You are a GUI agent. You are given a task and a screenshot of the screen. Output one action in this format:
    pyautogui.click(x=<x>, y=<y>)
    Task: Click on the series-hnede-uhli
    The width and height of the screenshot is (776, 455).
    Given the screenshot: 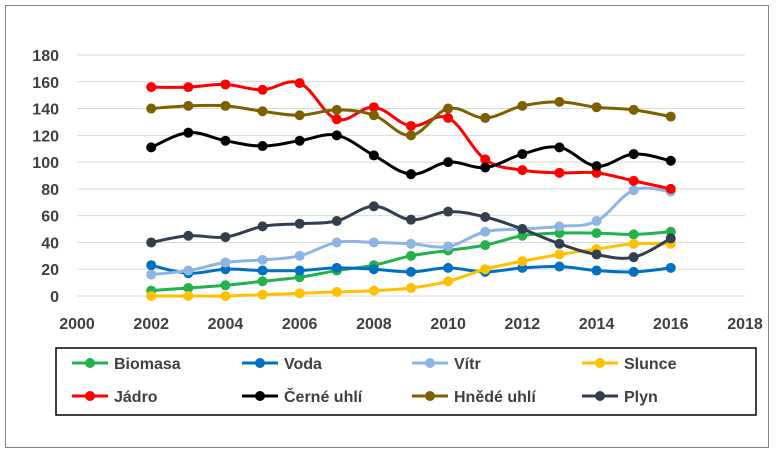 What is the action you would take?
    pyautogui.click(x=411, y=118)
    